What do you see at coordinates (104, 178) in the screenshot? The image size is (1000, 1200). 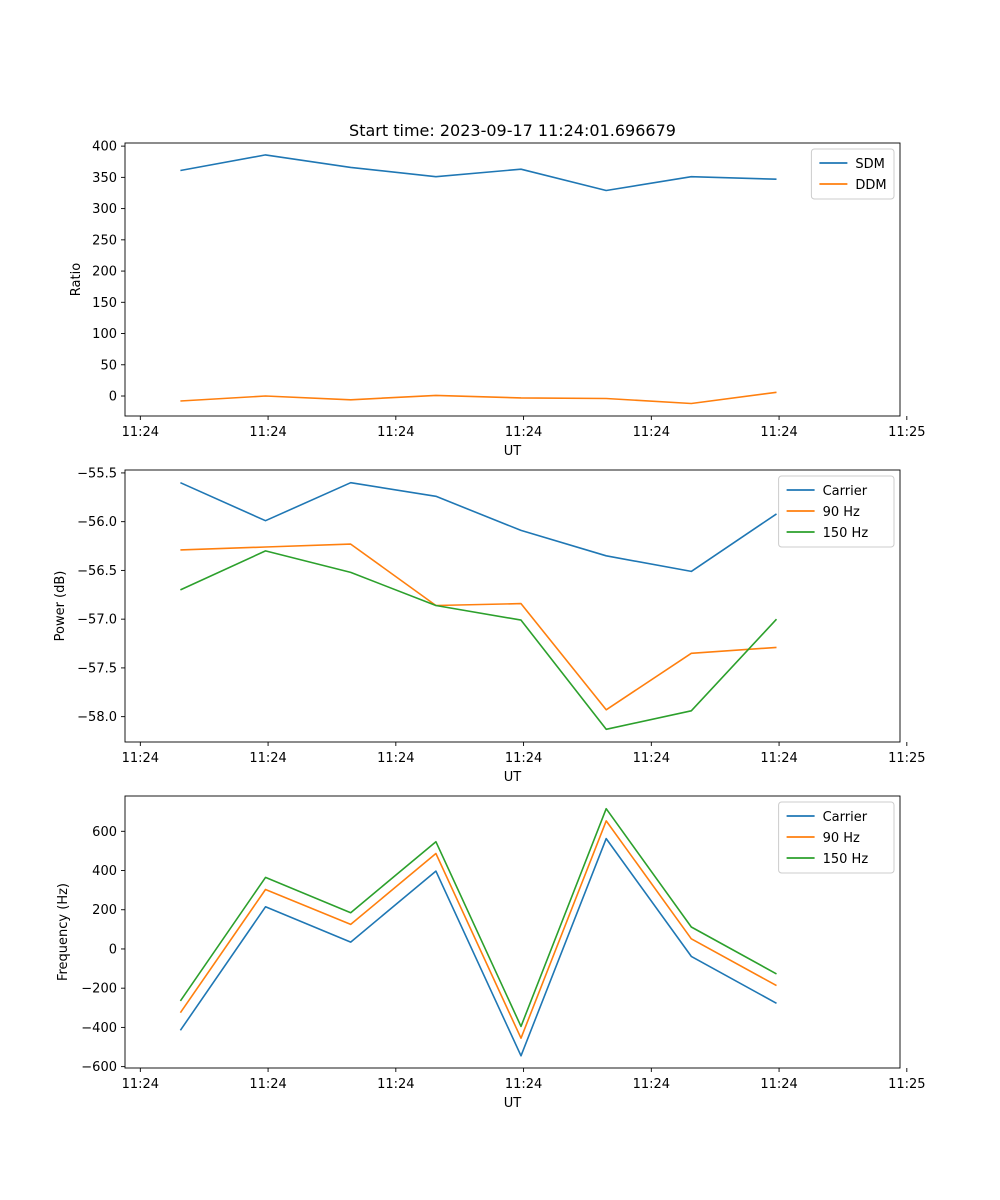 I see `y-tick-label: 350` at bounding box center [104, 178].